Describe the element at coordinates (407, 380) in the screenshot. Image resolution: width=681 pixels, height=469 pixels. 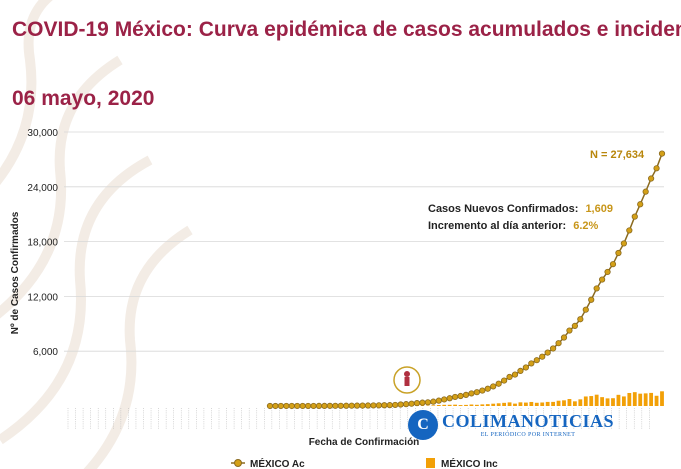
I see `person-icon` at that location.